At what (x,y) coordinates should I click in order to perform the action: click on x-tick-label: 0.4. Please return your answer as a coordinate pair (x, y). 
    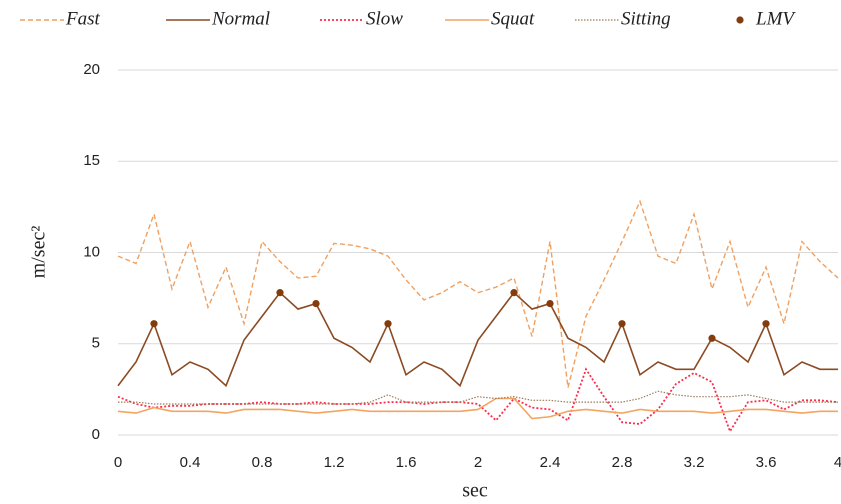
    Looking at the image, I should click on (190, 462).